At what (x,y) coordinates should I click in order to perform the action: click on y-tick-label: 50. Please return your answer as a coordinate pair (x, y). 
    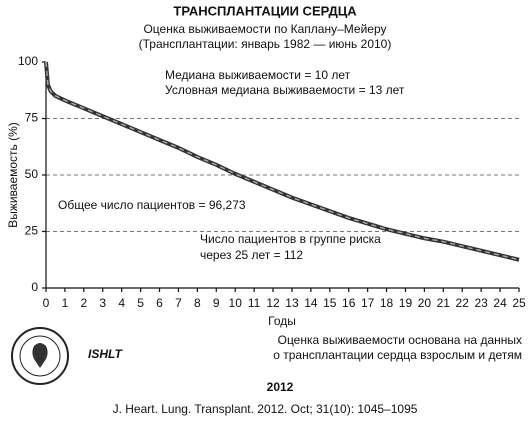
    Looking at the image, I should click on (32, 174).